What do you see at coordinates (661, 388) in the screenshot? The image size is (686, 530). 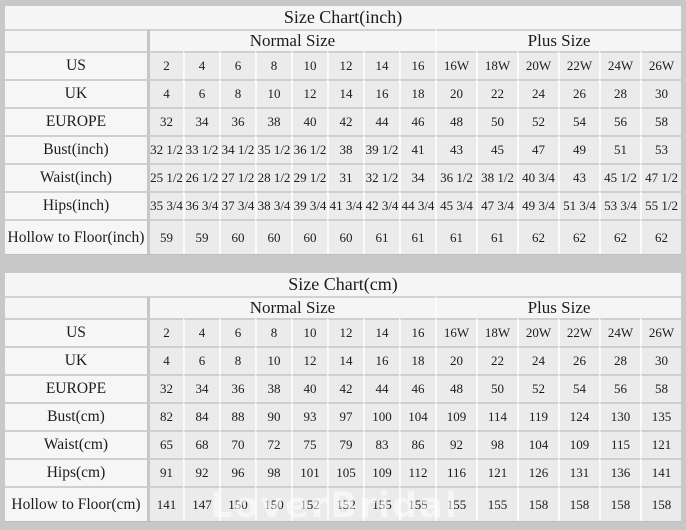 I see `table-cell: 58` at bounding box center [661, 388].